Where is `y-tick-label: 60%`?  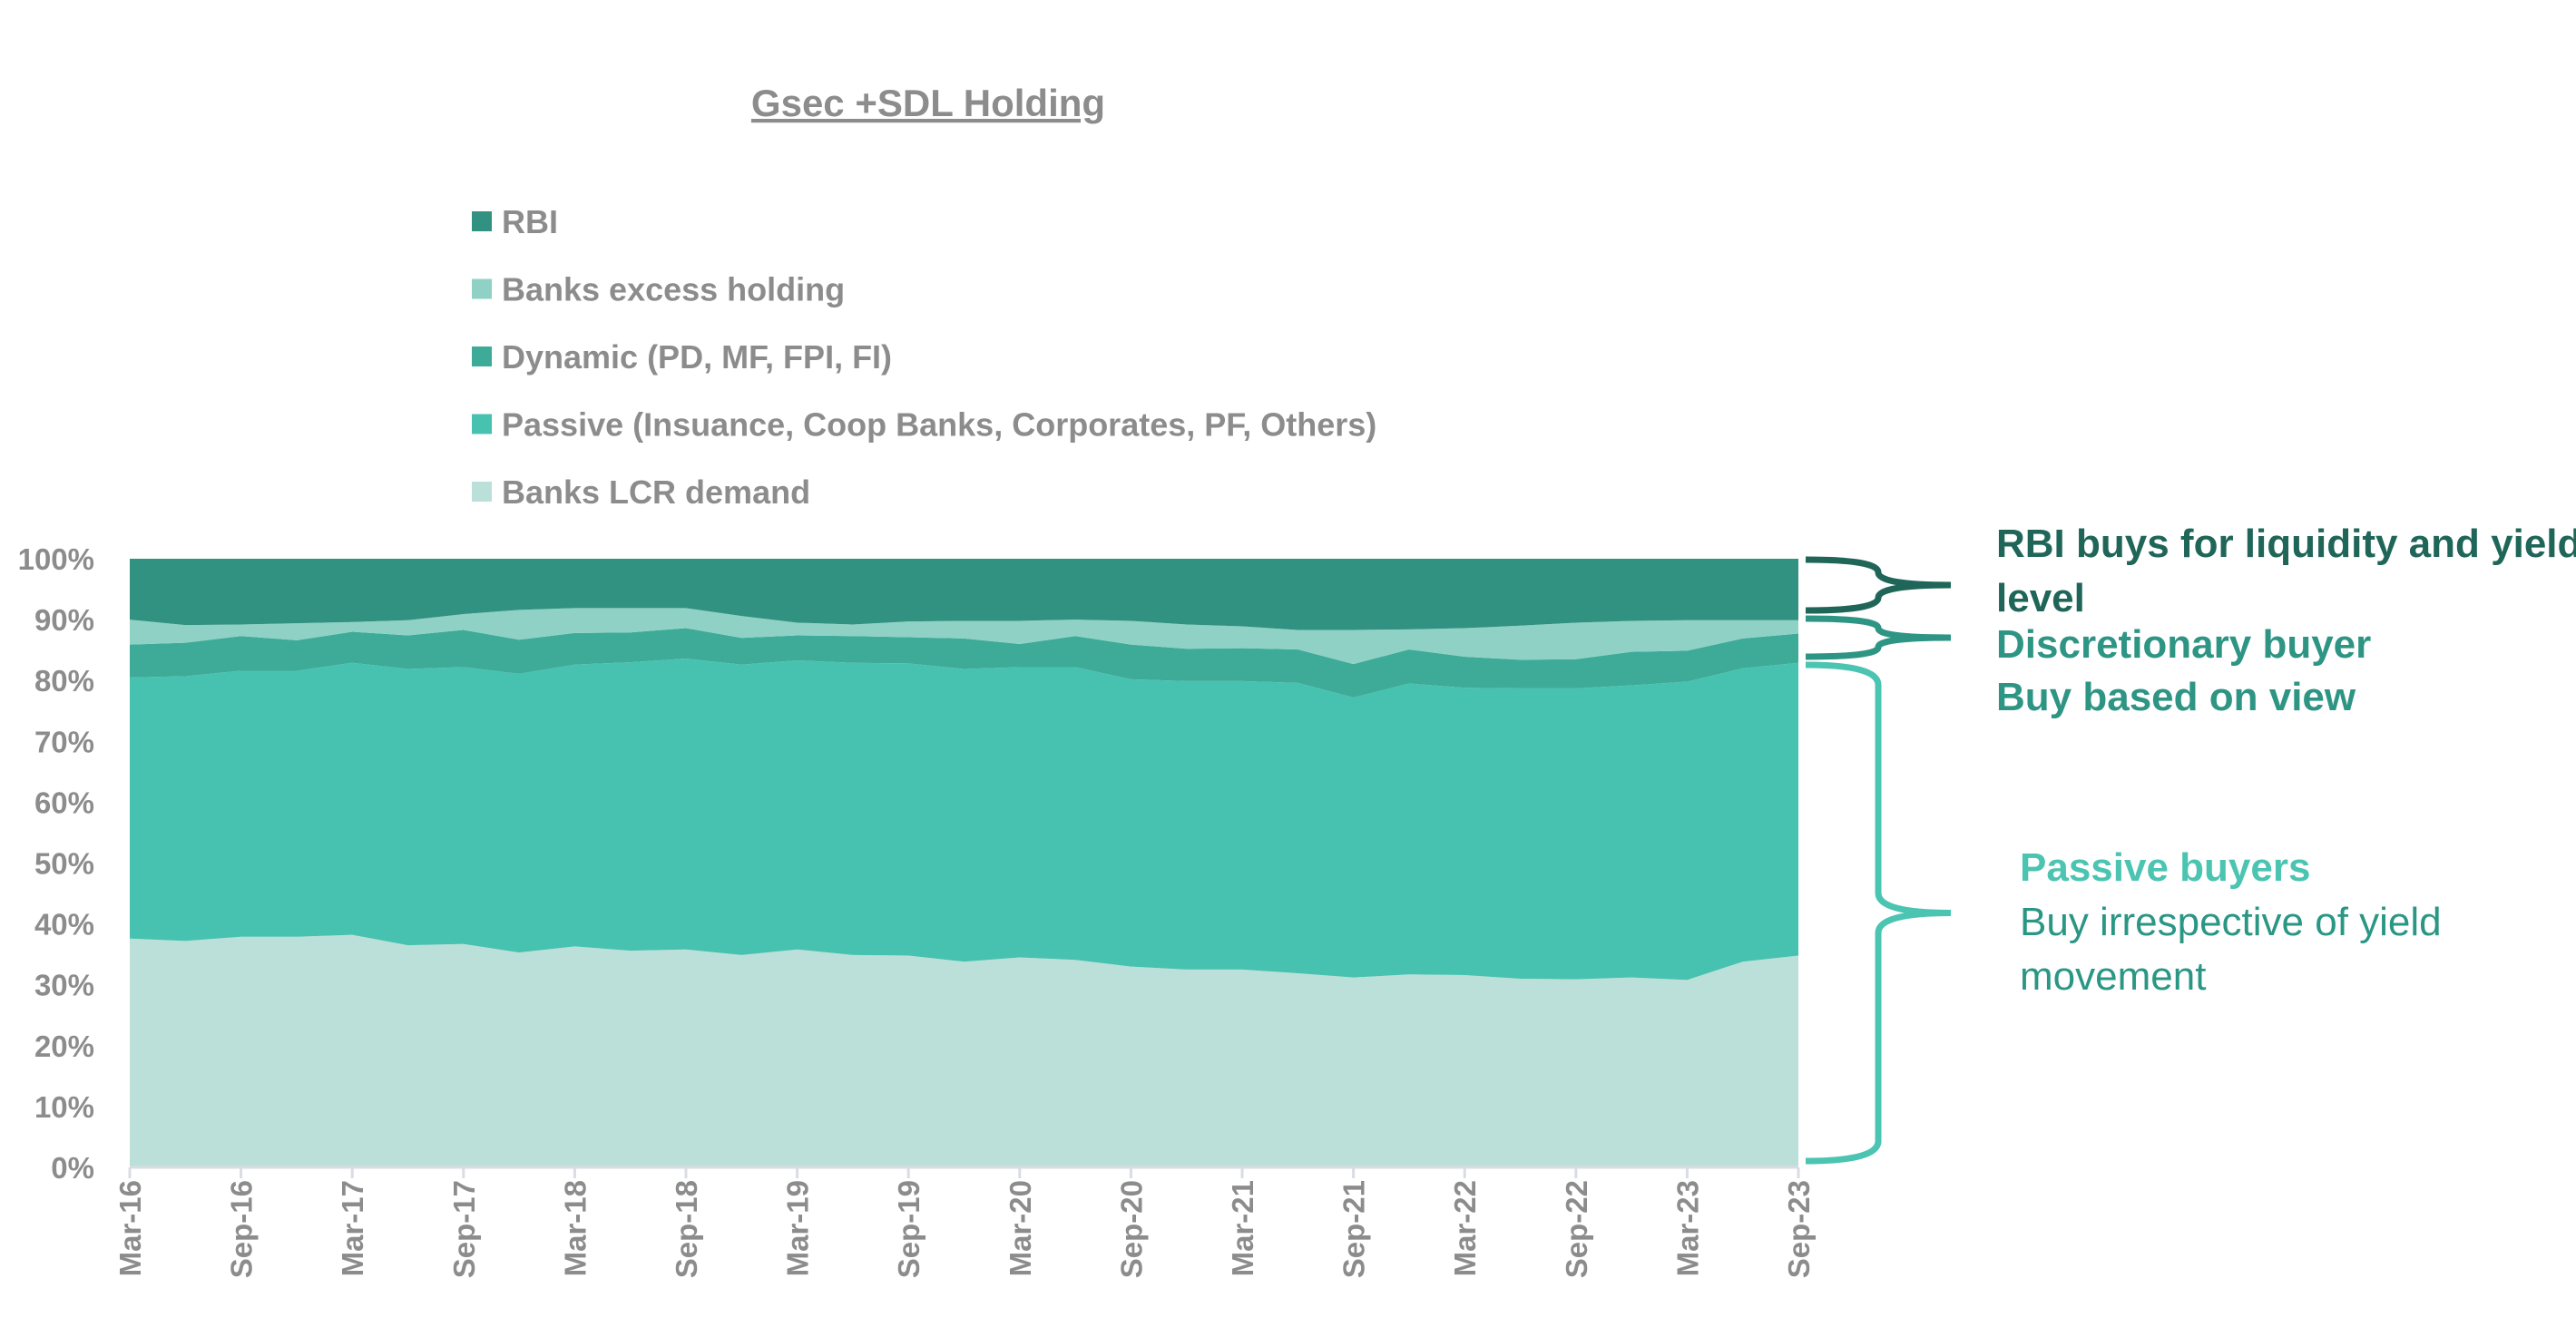
y-tick-label: 60% is located at coordinates (64, 803).